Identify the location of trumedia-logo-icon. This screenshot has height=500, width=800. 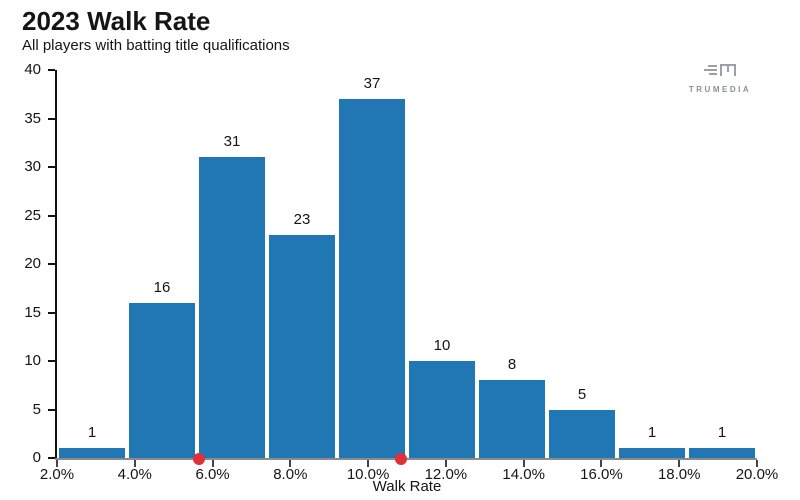
(720, 70).